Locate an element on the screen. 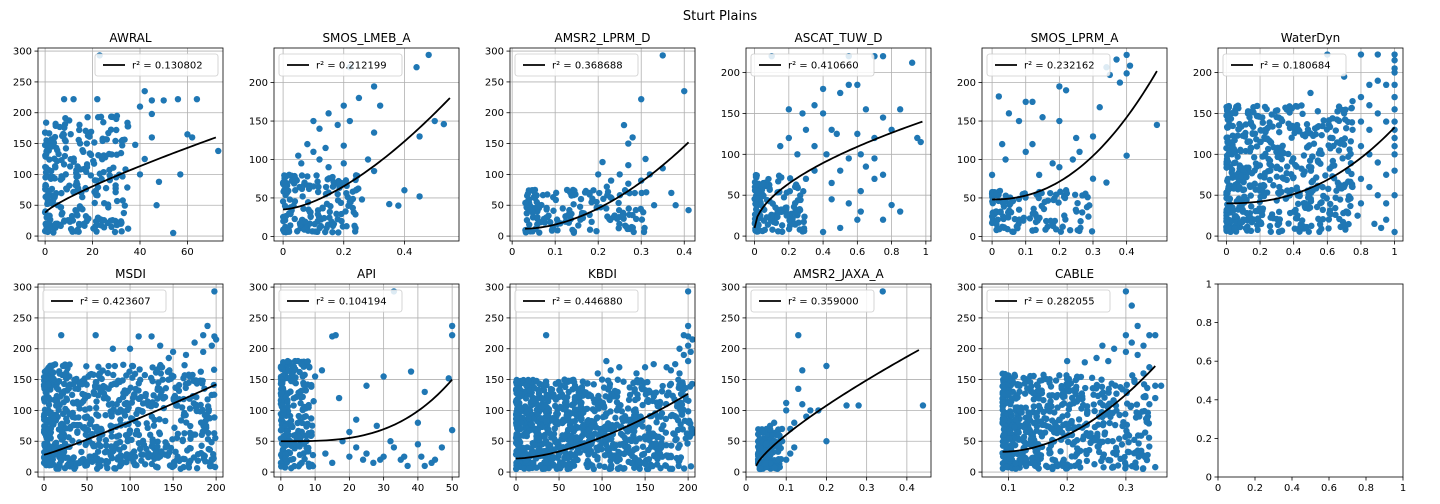 This screenshot has width=1440, height=504. plot-area is located at coordinates (366, 380).